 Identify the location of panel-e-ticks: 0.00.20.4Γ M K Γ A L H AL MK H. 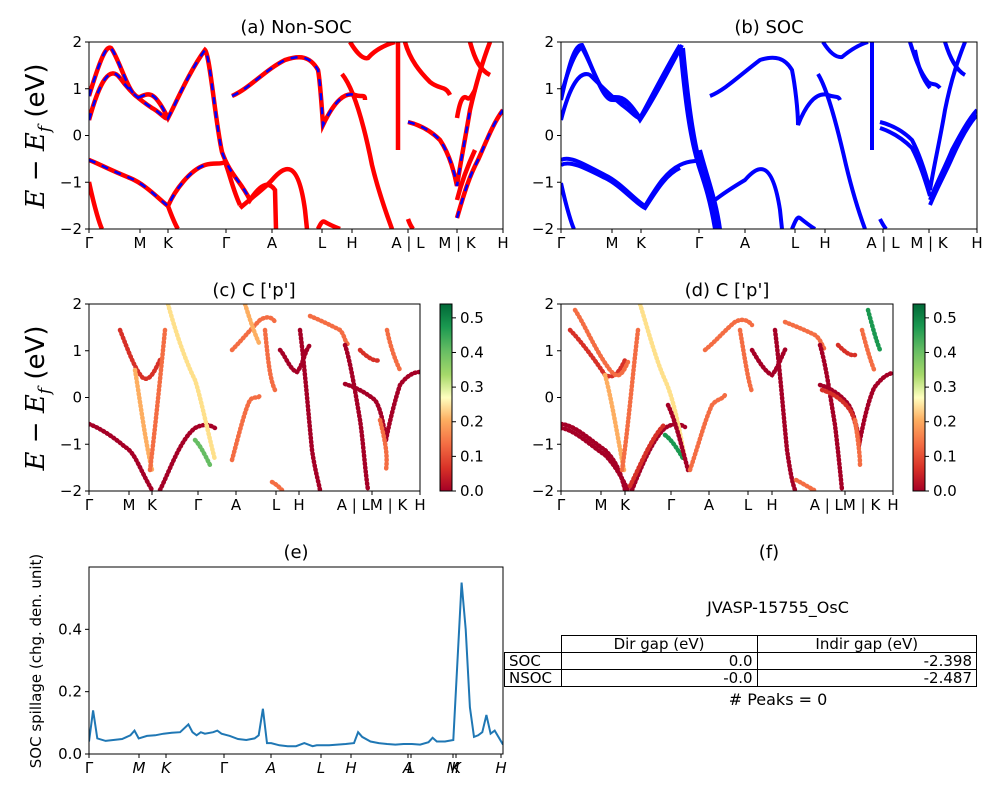
(282, 698).